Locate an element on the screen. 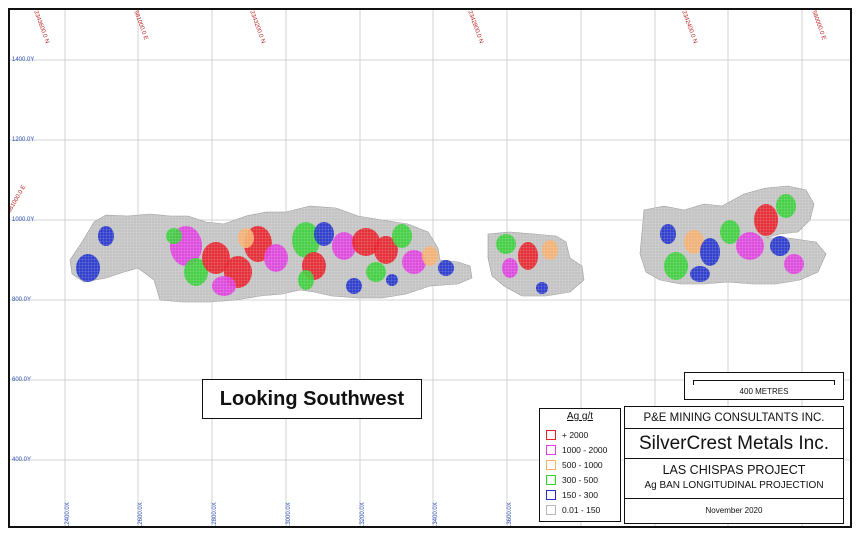  consultant-name: P&E MINING CONSULTANTS INC. is located at coordinates (734, 418).